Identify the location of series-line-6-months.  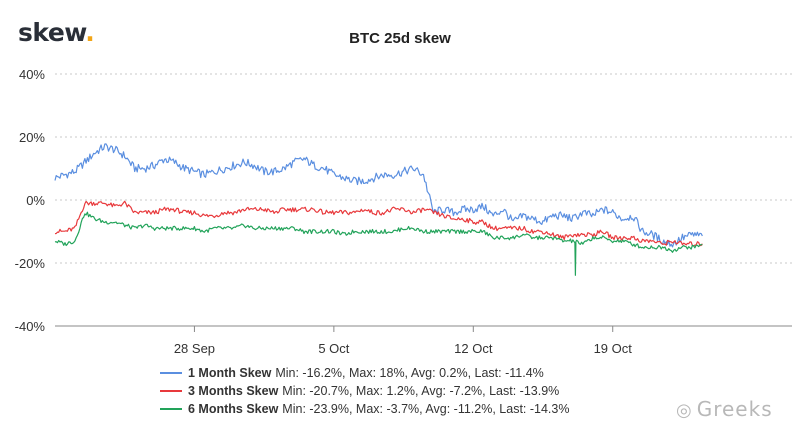
(378, 243).